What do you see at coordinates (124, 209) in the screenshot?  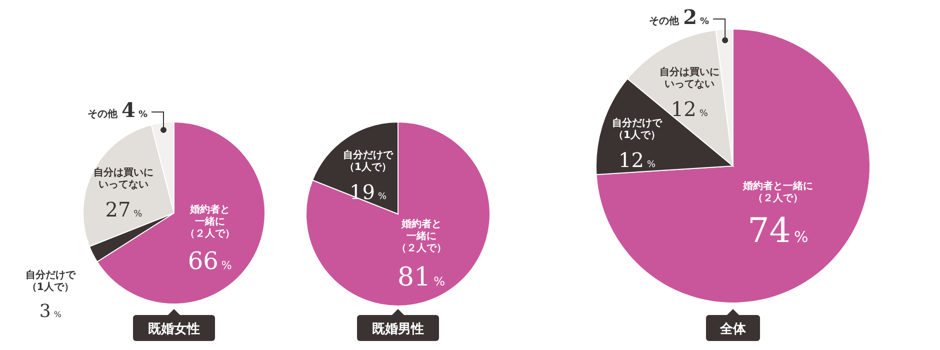 I see `data-label: 27%` at bounding box center [124, 209].